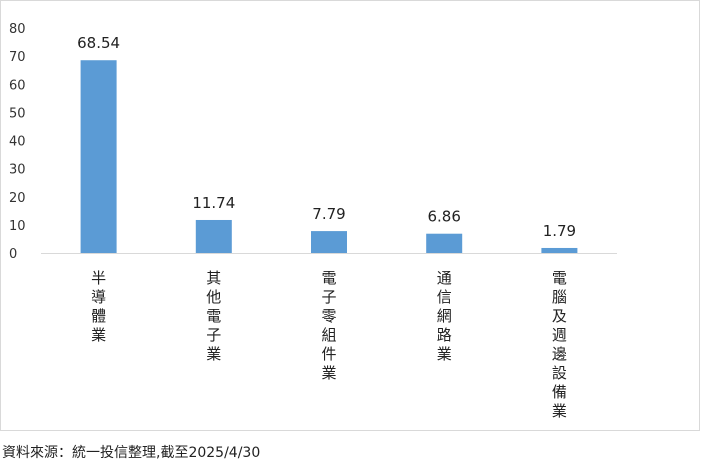 The height and width of the screenshot is (466, 702). I want to click on category-label: 其他電子業, so click(213, 316).